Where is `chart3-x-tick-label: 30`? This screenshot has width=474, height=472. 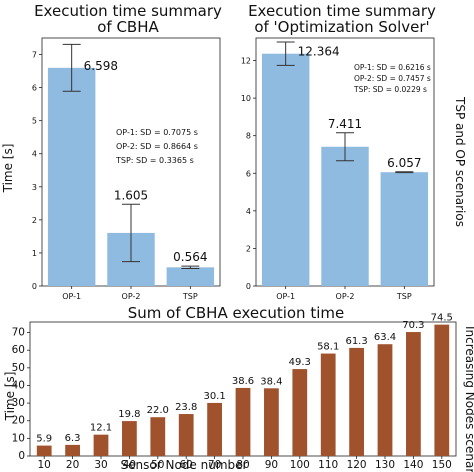
chart3-x-tick-label: 30 is located at coordinates (100, 465).